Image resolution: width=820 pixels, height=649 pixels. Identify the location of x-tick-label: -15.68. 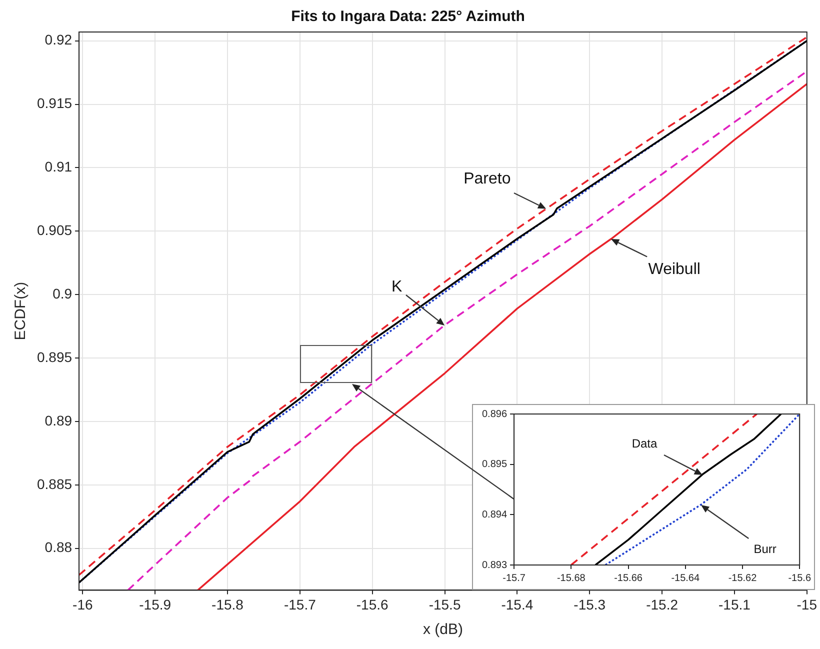
(571, 578).